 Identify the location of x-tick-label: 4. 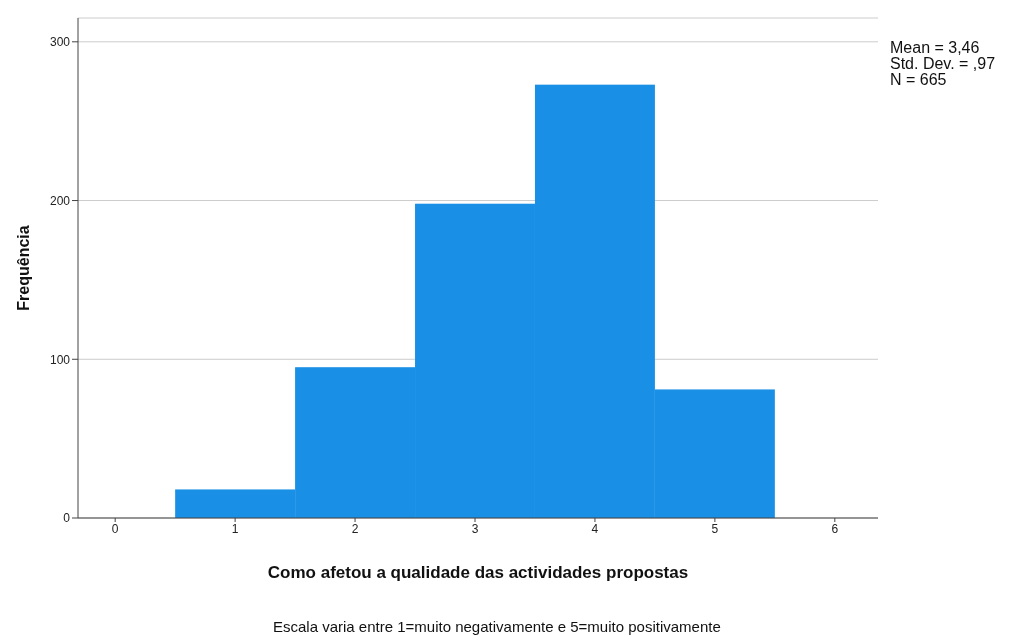
(595, 528).